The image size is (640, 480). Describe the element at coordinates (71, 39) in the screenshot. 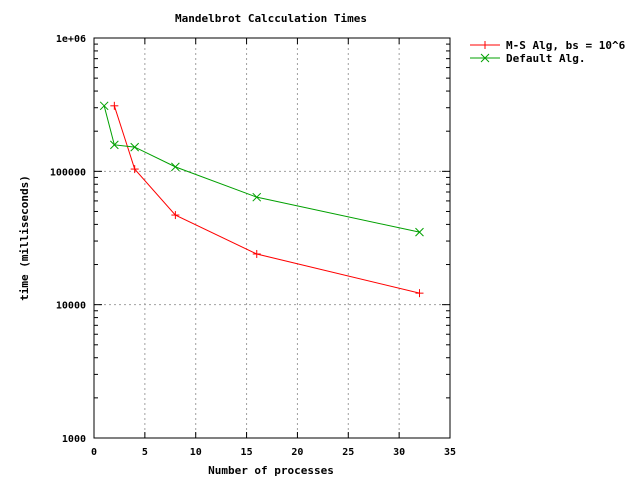

I see `y-tick-label: 1e+06` at that location.